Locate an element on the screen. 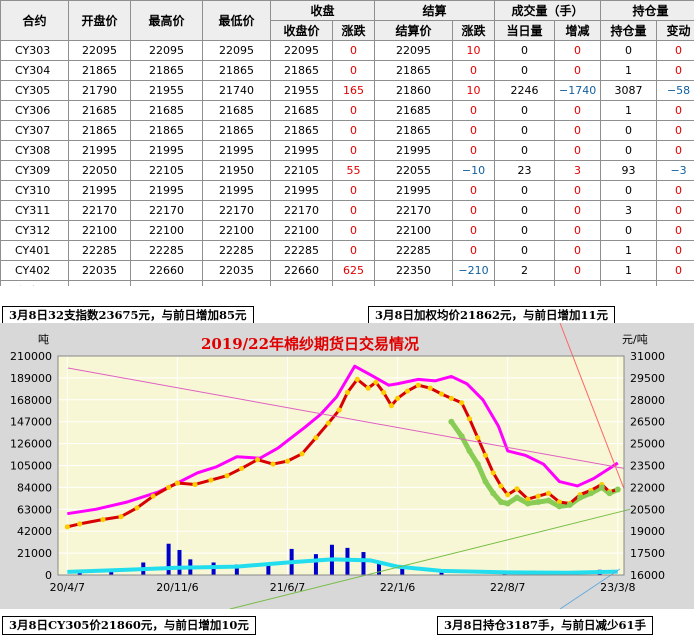 Image resolution: width=694 pixels, height=638 pixels. table-cell: CY306 is located at coordinates (34, 110).